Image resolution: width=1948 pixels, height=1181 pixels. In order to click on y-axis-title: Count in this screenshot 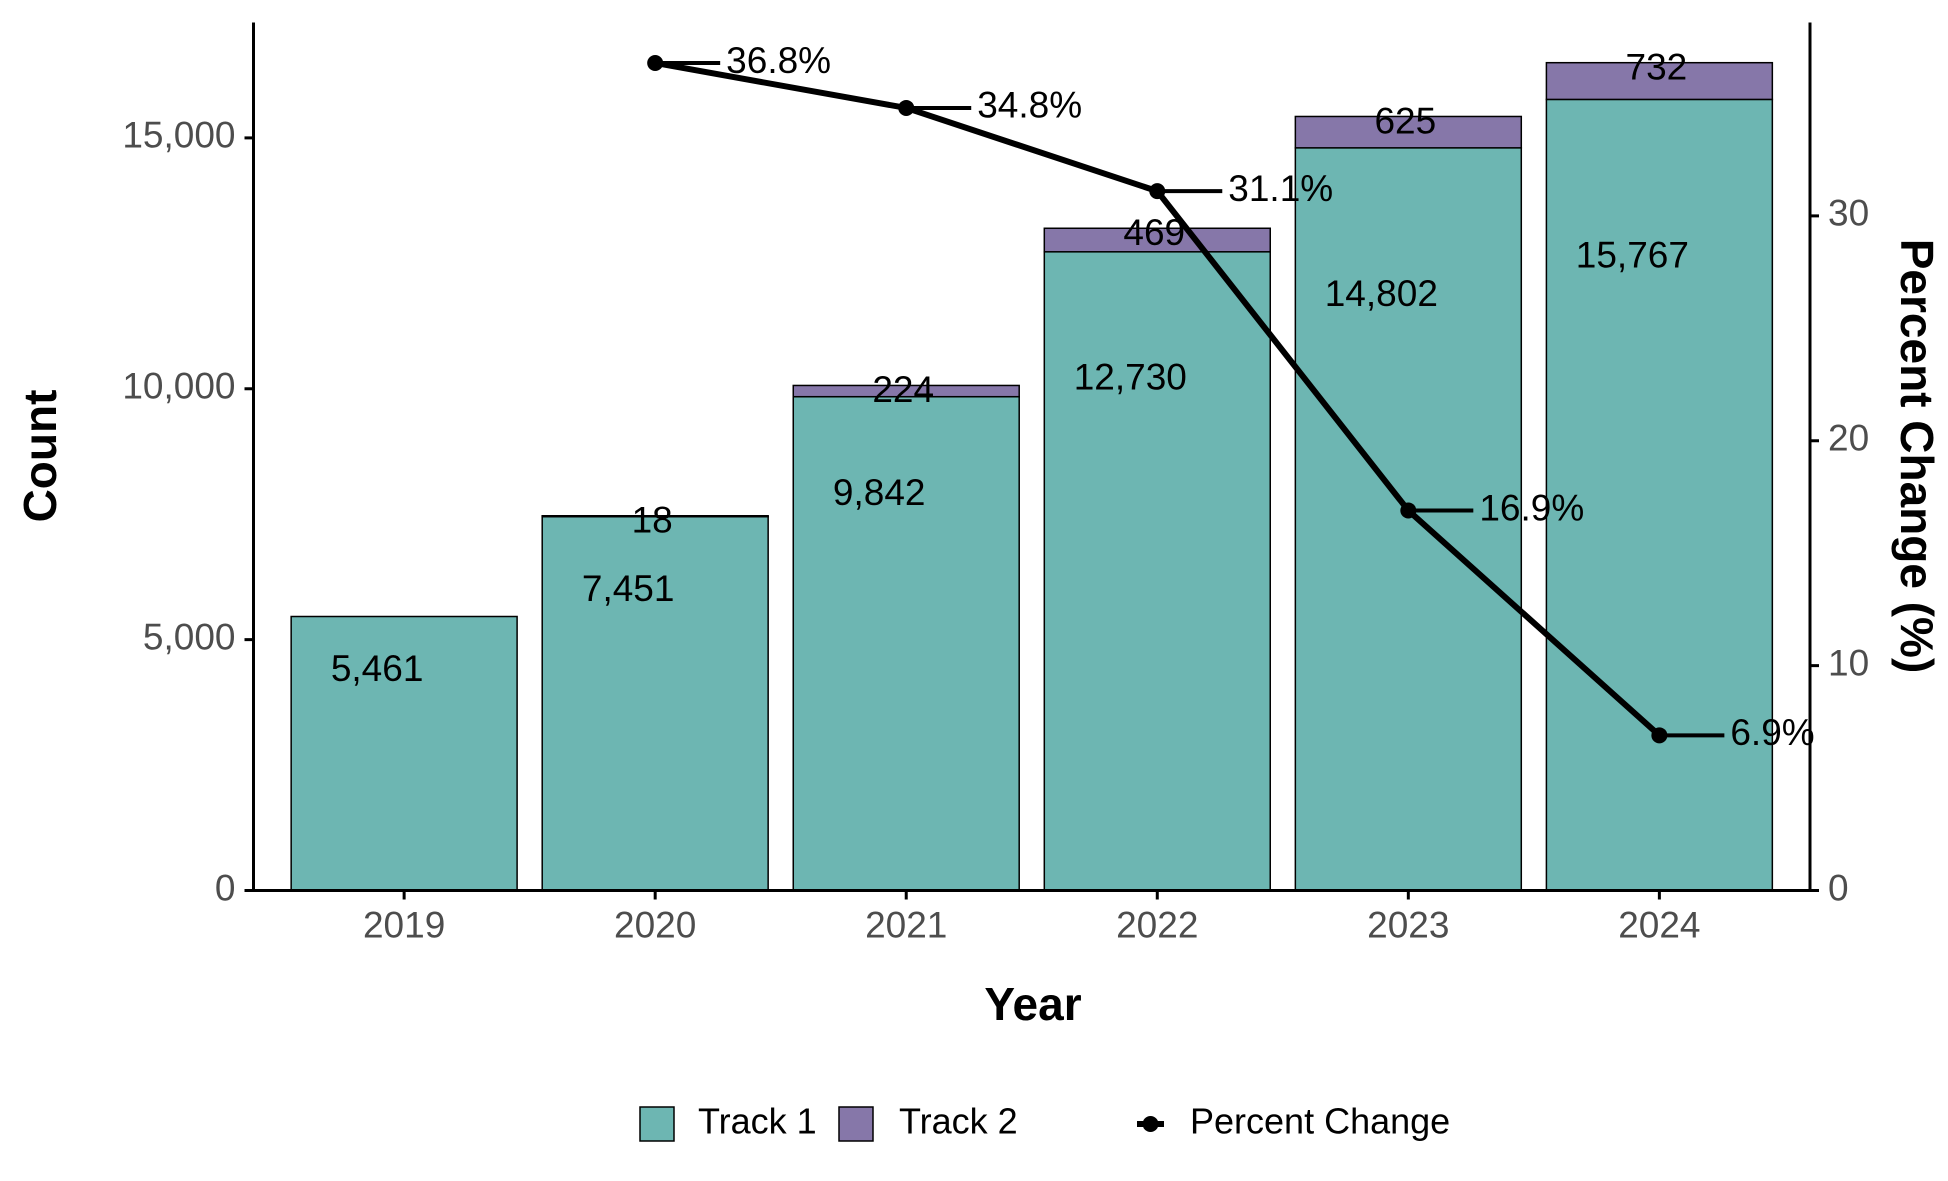, I will do `click(40, 456)`.